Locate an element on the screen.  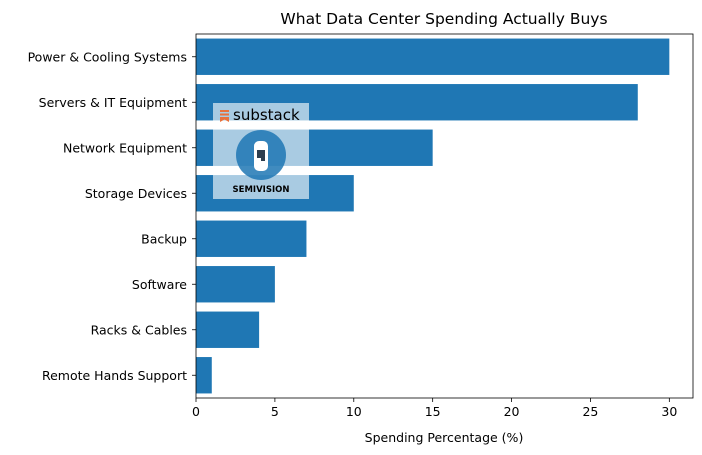
y-tick-label: Backup is located at coordinates (164, 238).